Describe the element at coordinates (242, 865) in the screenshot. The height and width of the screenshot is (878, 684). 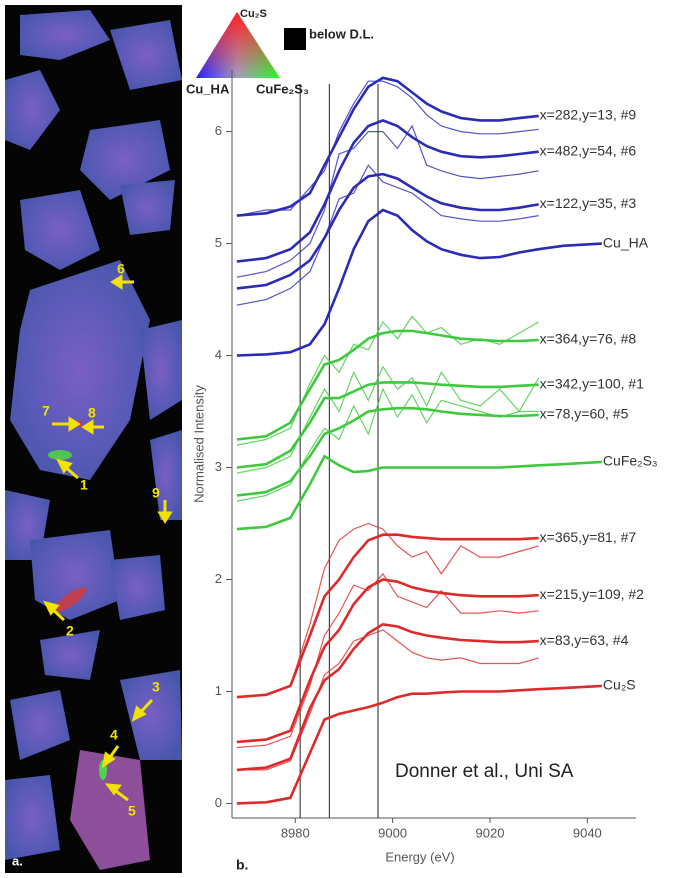
I see `panel-label: b.` at that location.